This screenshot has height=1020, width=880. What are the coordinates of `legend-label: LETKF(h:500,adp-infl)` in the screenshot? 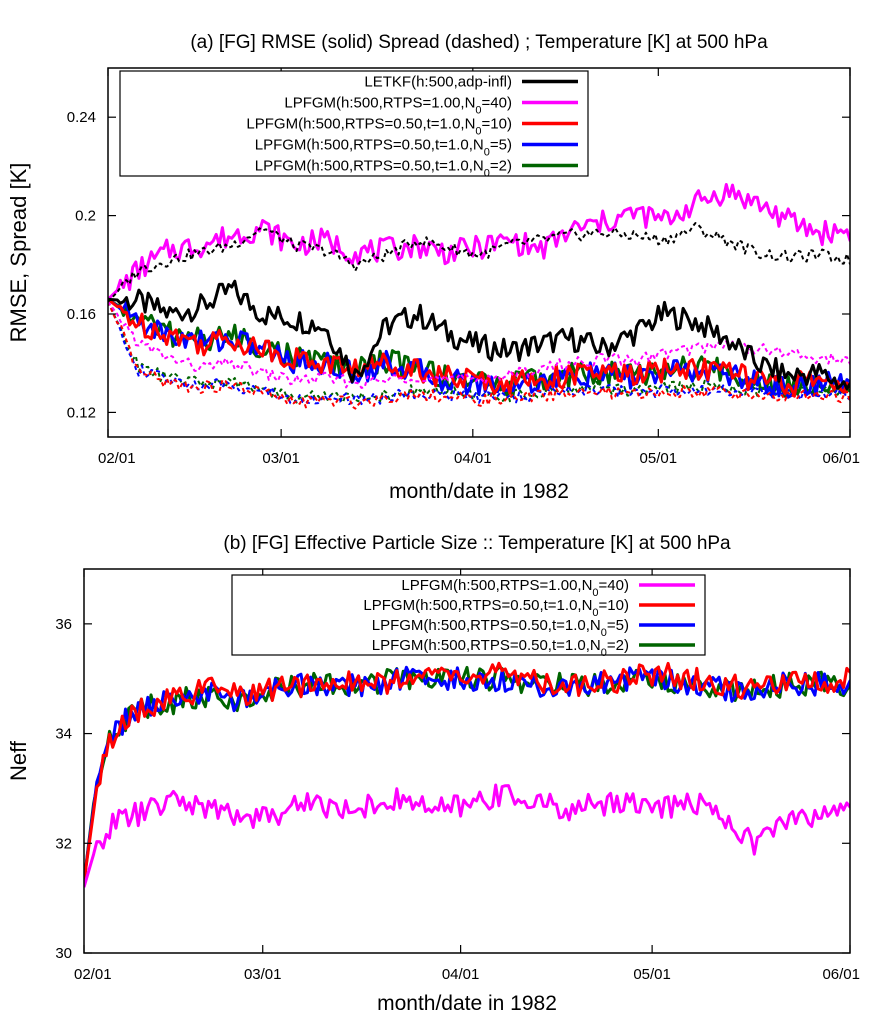 It's located at (438, 82).